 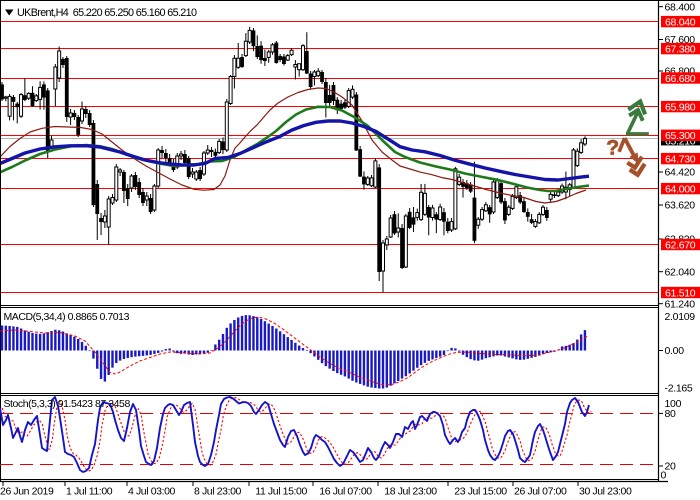 What do you see at coordinates (480, 492) in the screenshot?
I see `svg-text: 23 Jul 15:00` at bounding box center [480, 492].